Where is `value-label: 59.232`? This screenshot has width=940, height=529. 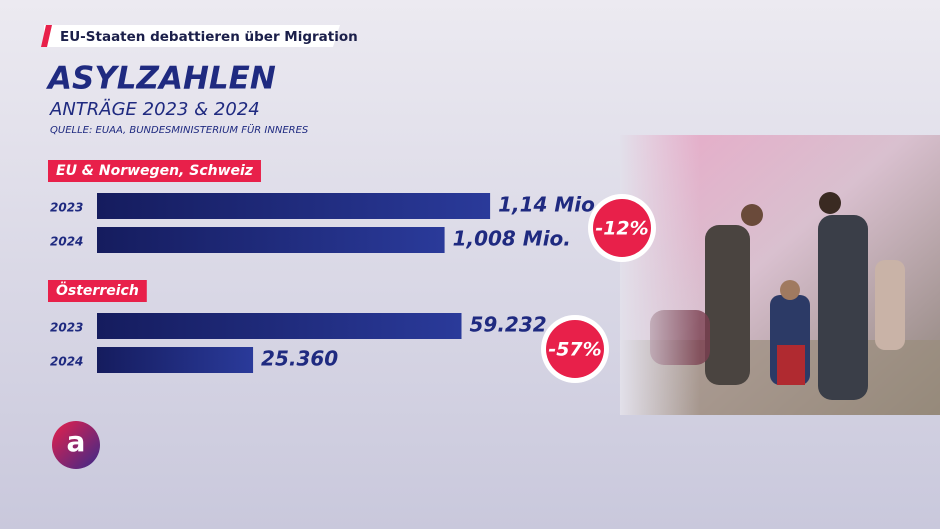
value-label: 59.232 is located at coordinates (508, 325).